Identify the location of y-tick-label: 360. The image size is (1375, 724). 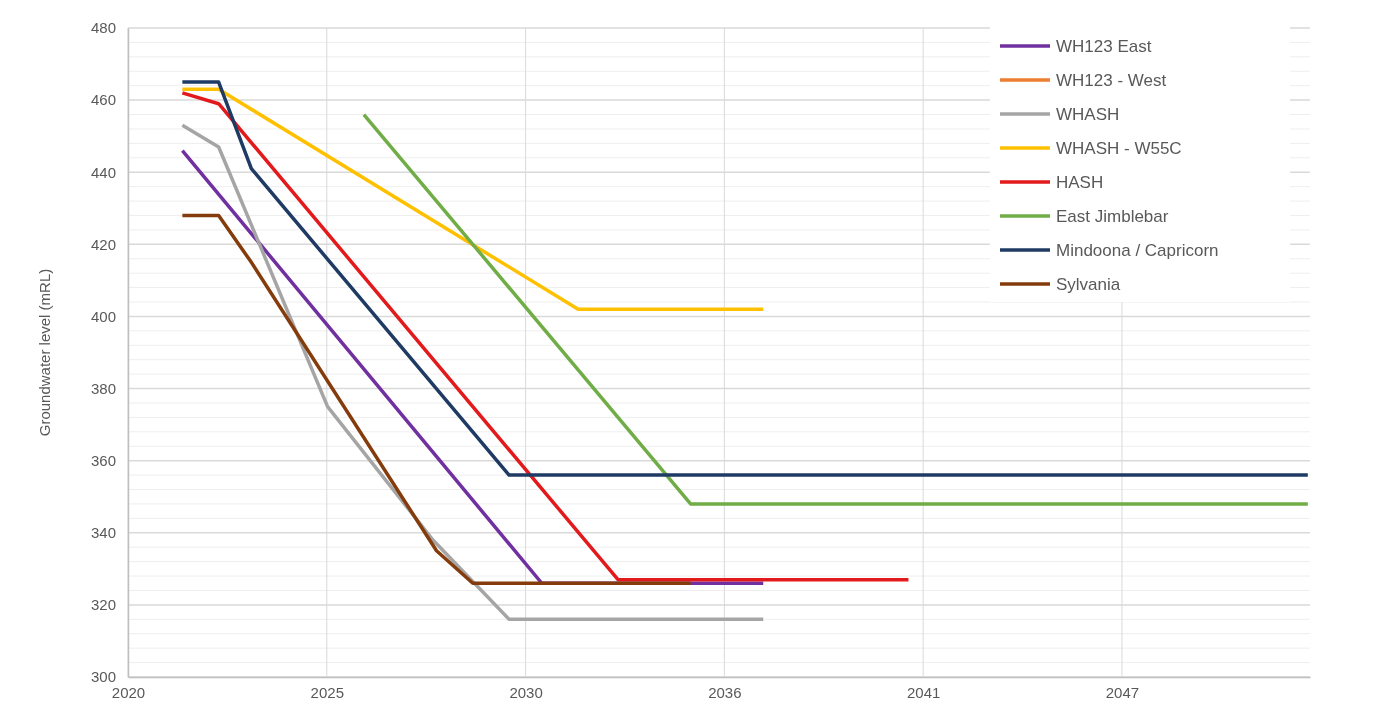
(103, 460).